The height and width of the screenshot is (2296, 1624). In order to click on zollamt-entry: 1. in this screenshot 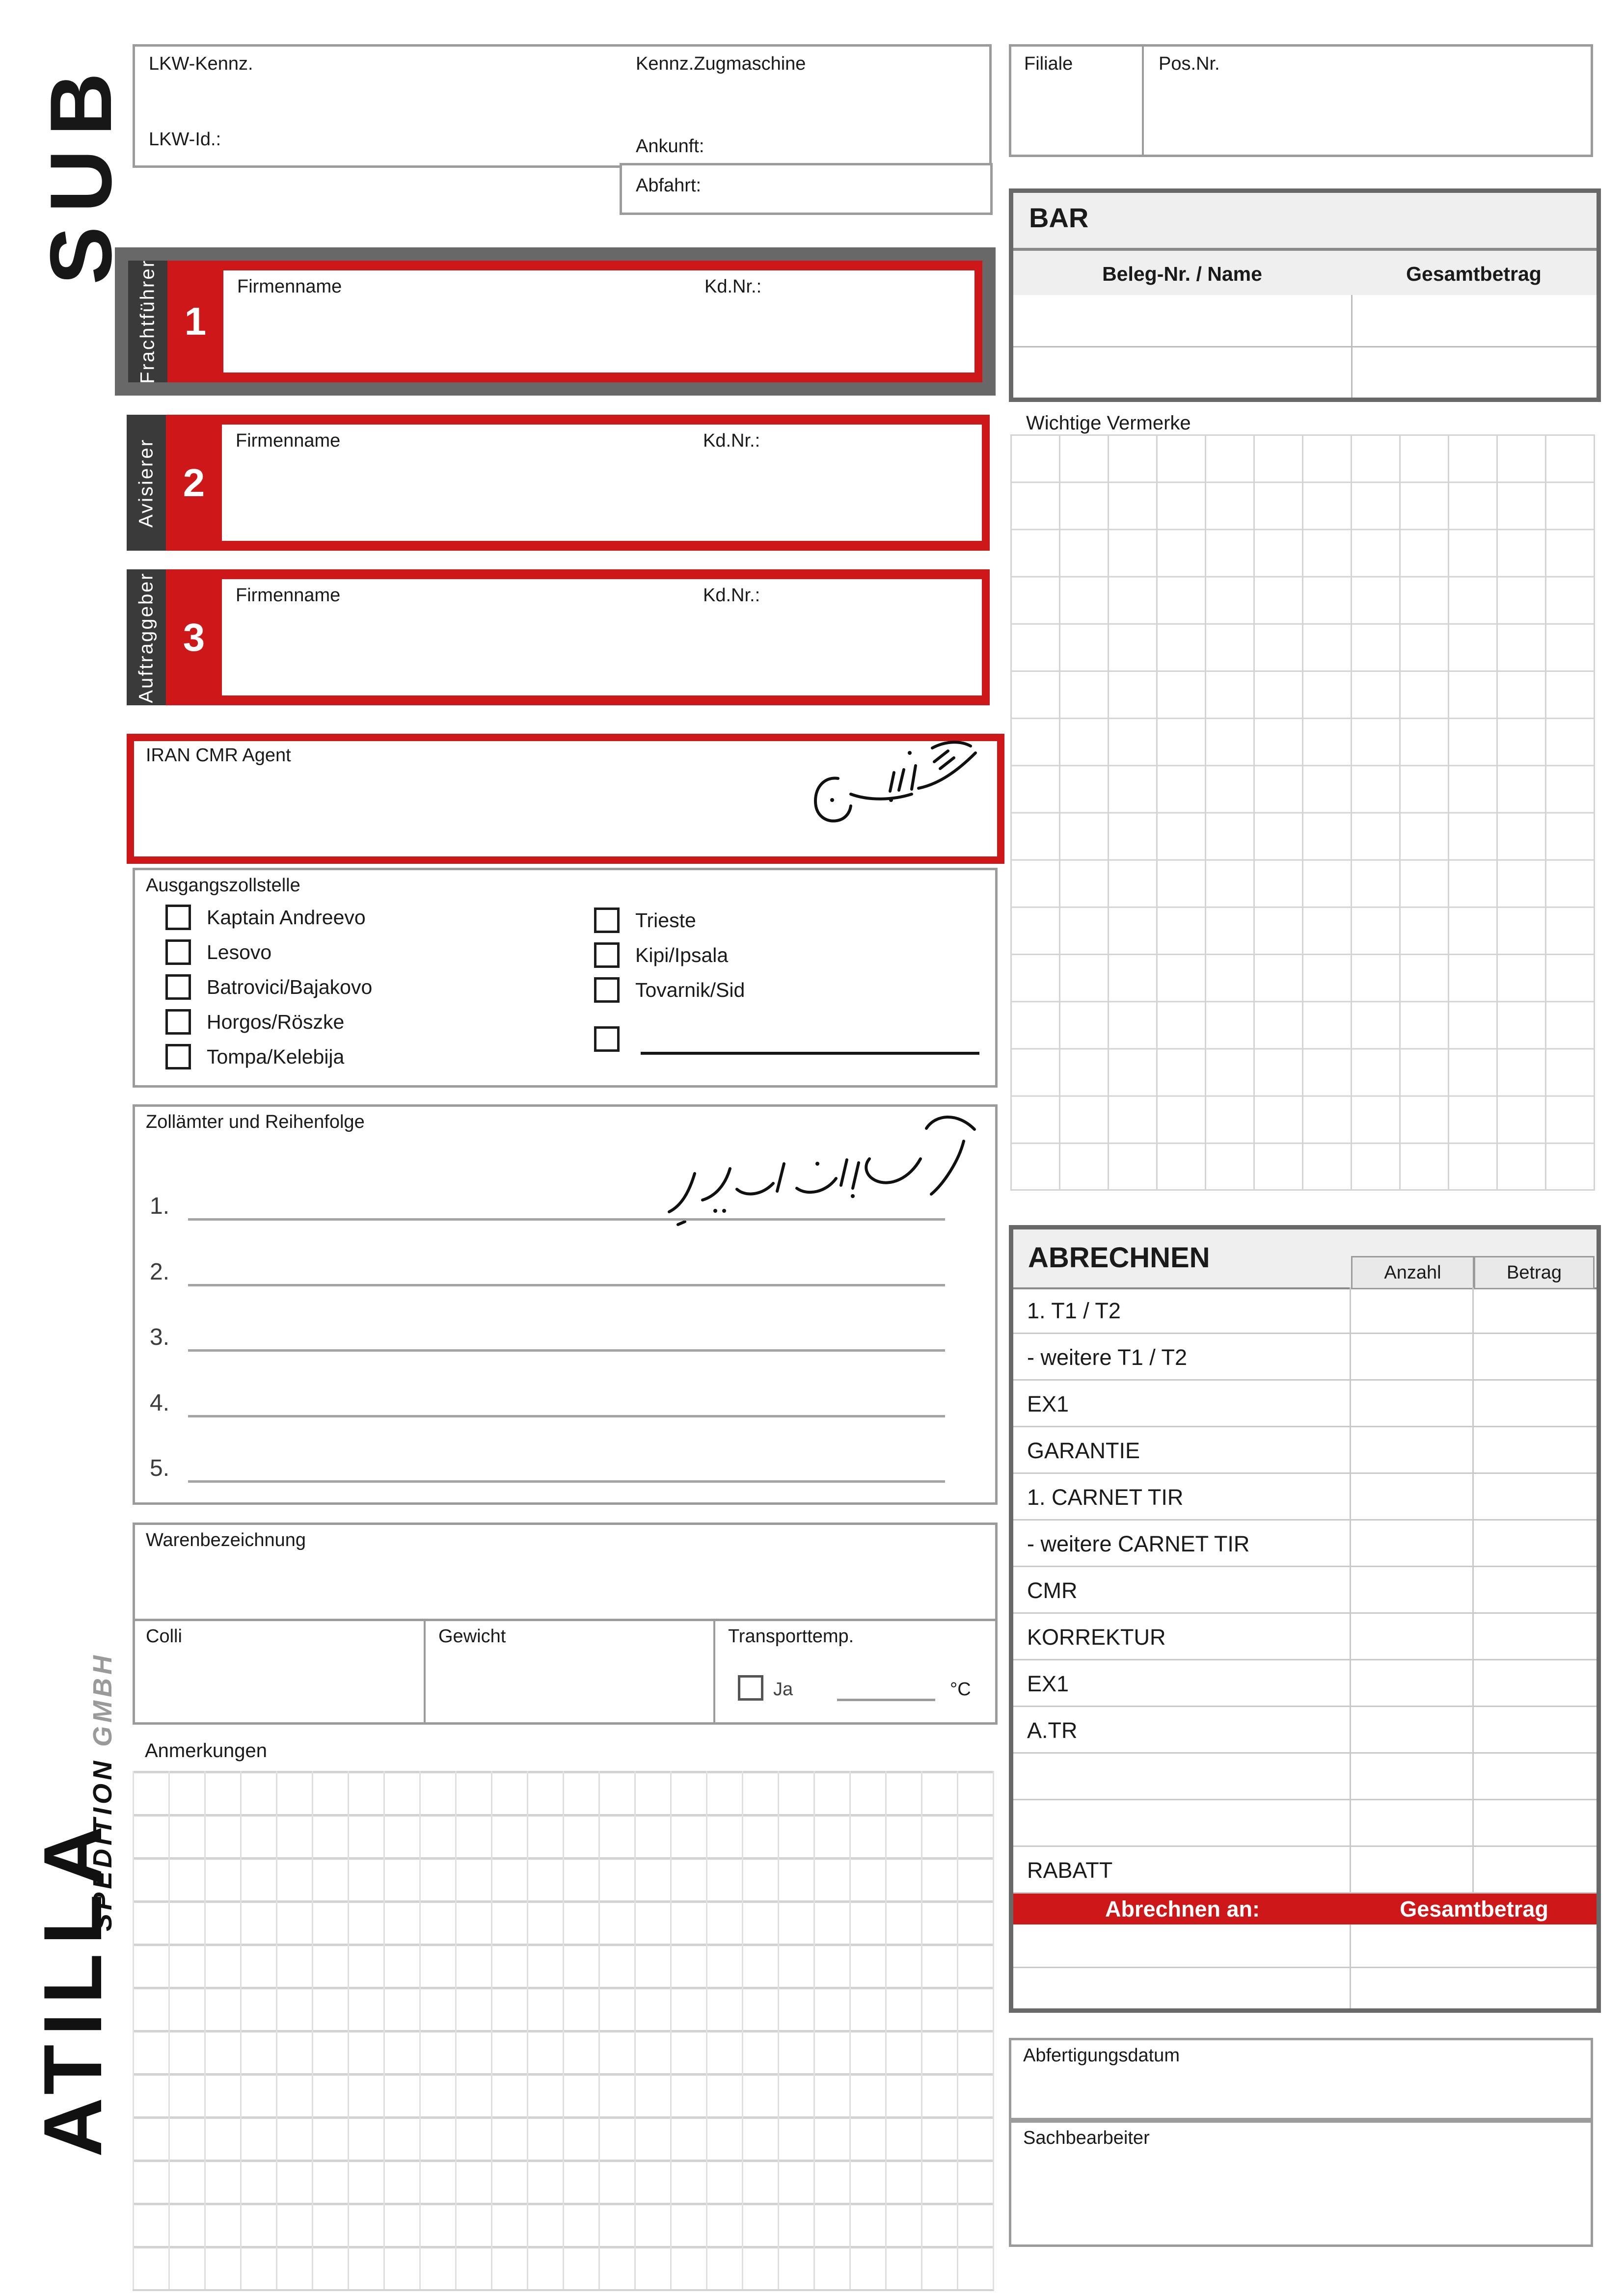, I will do `click(566, 1206)`.